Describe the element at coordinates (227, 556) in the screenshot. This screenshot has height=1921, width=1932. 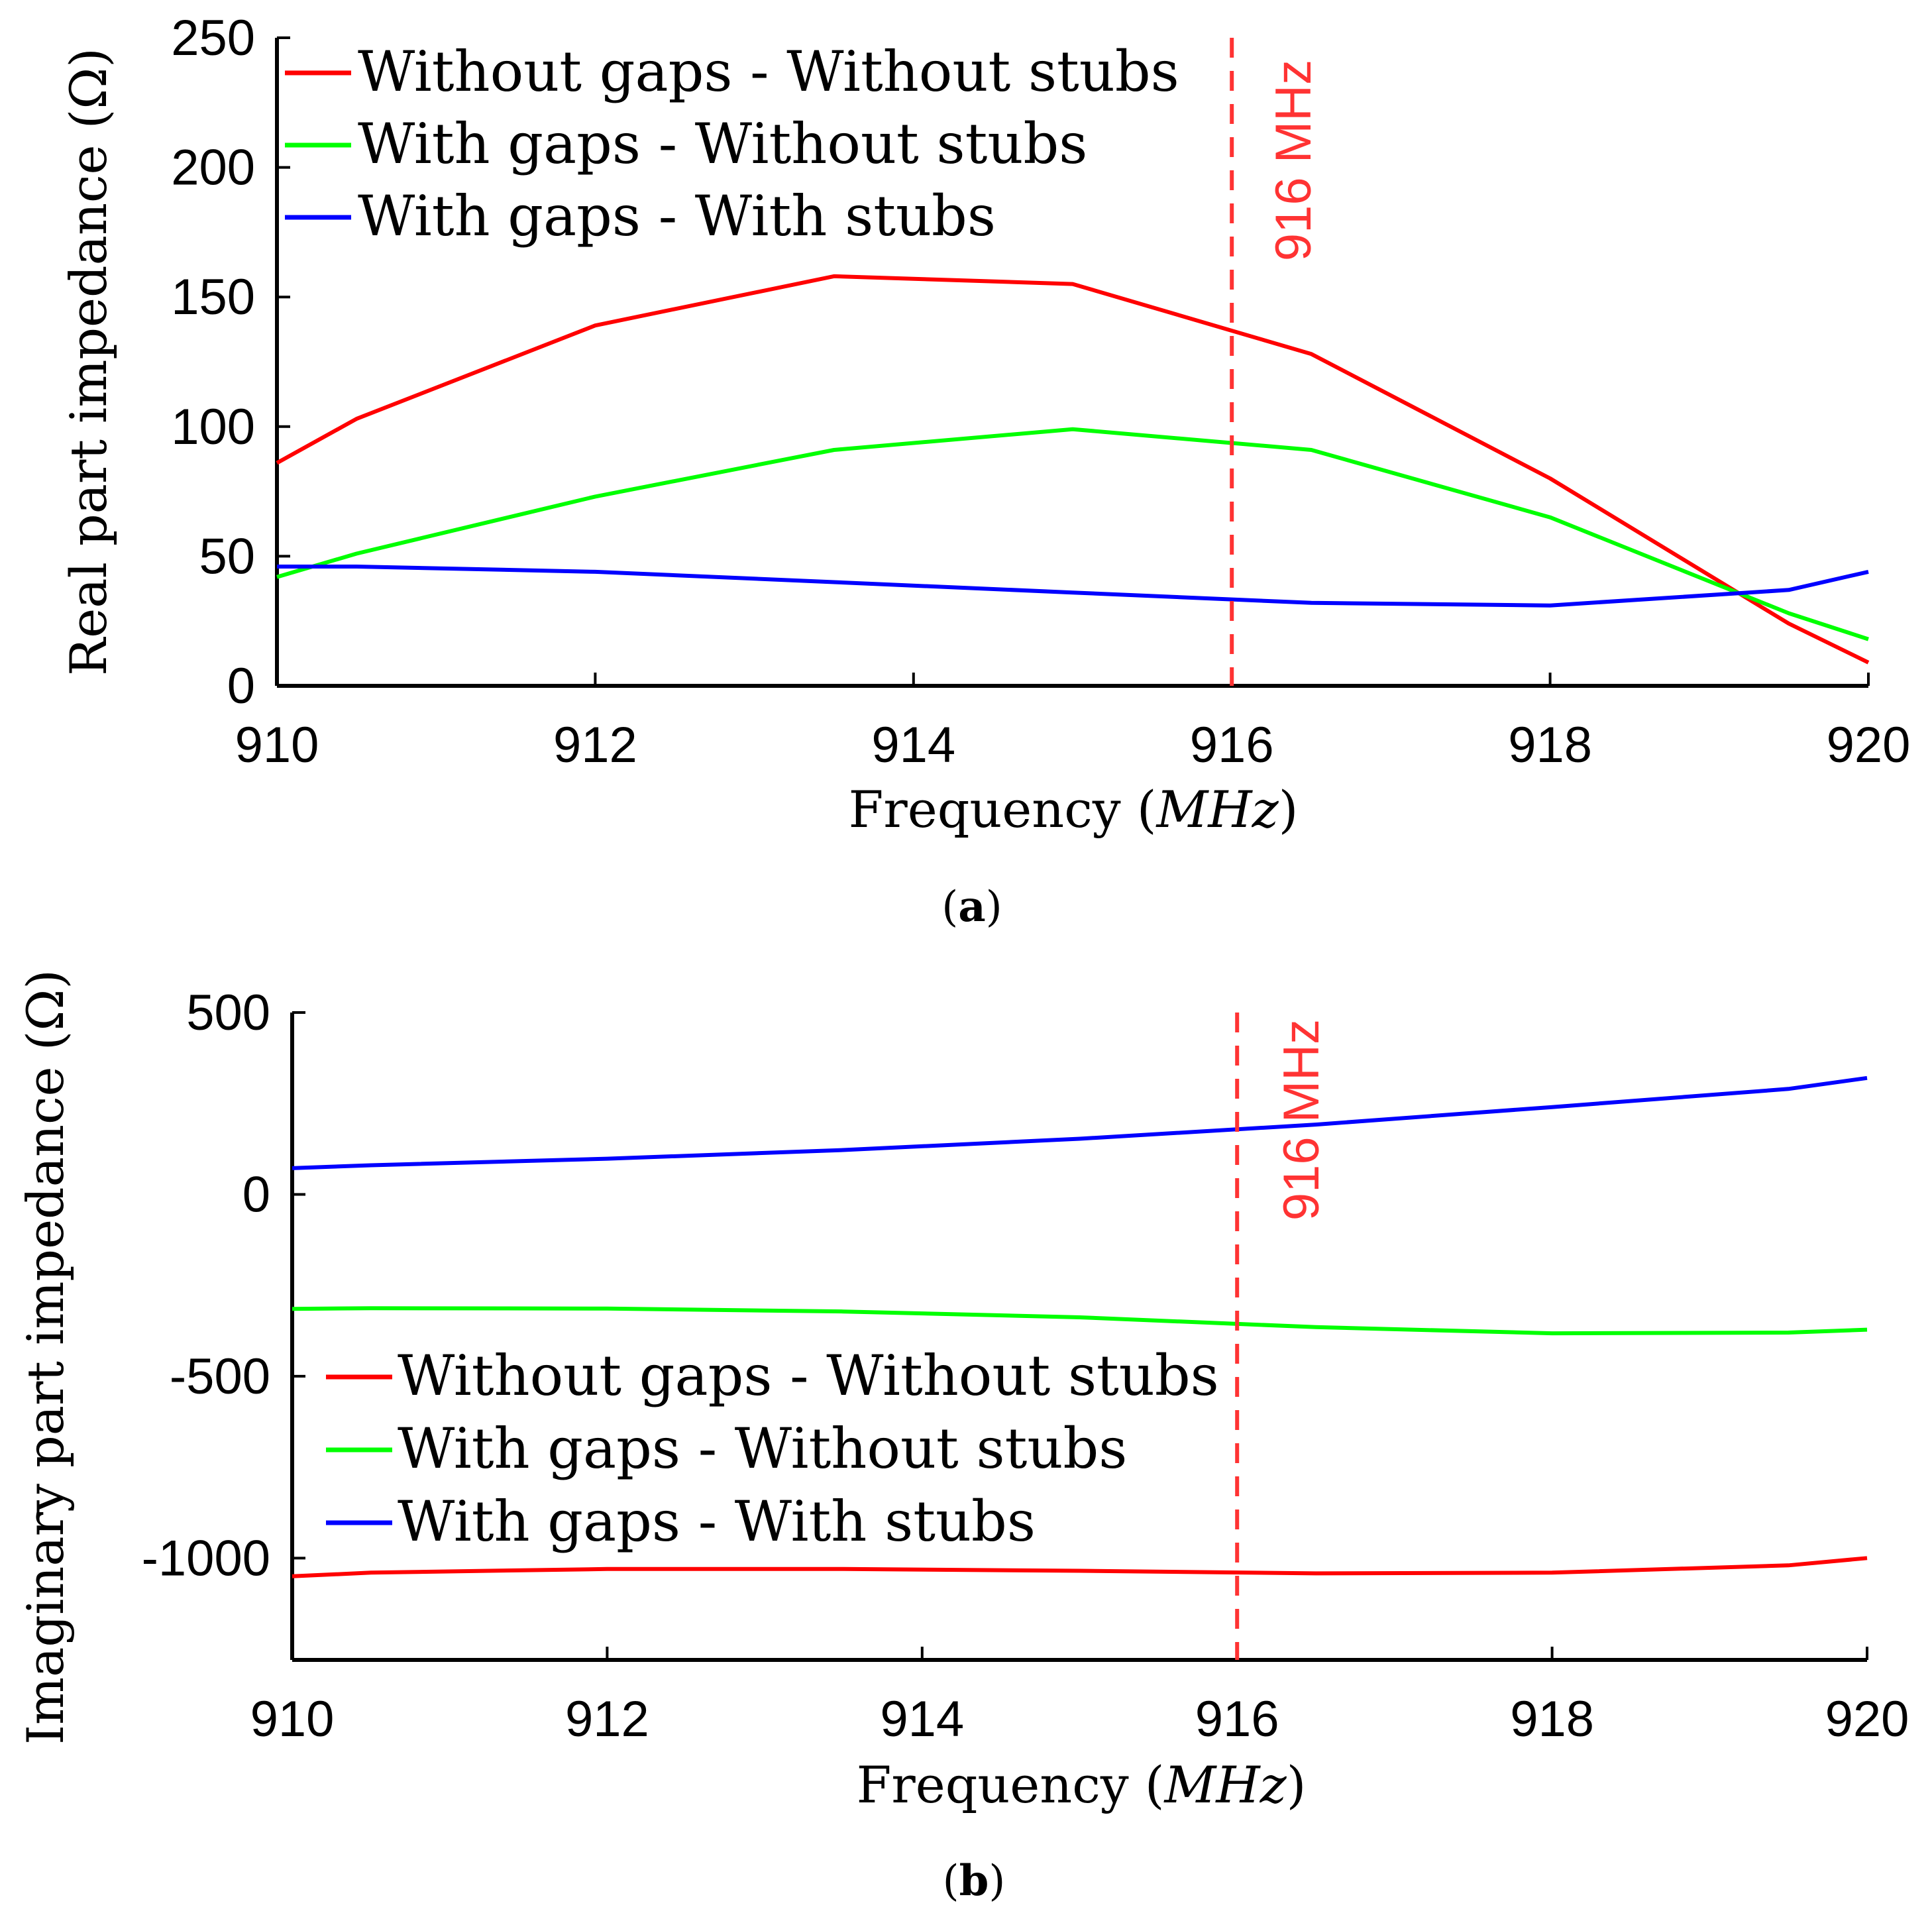
I see `y-tick-label: 50` at that location.